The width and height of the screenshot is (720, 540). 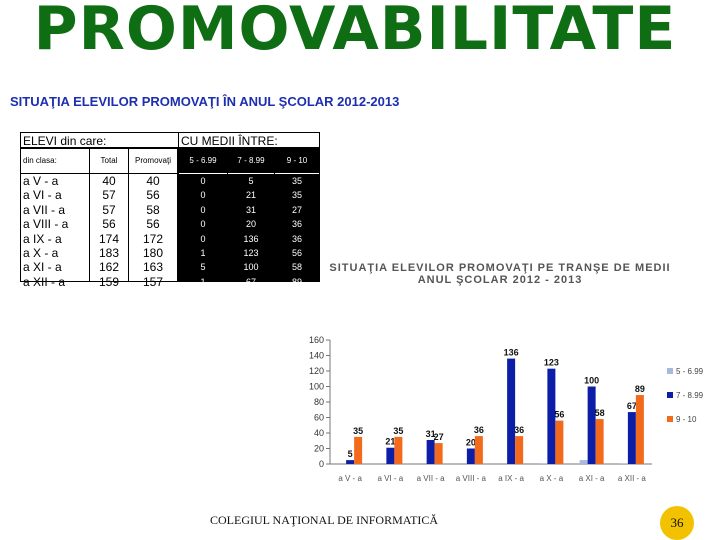 I want to click on data-label: 56, so click(x=559, y=415).